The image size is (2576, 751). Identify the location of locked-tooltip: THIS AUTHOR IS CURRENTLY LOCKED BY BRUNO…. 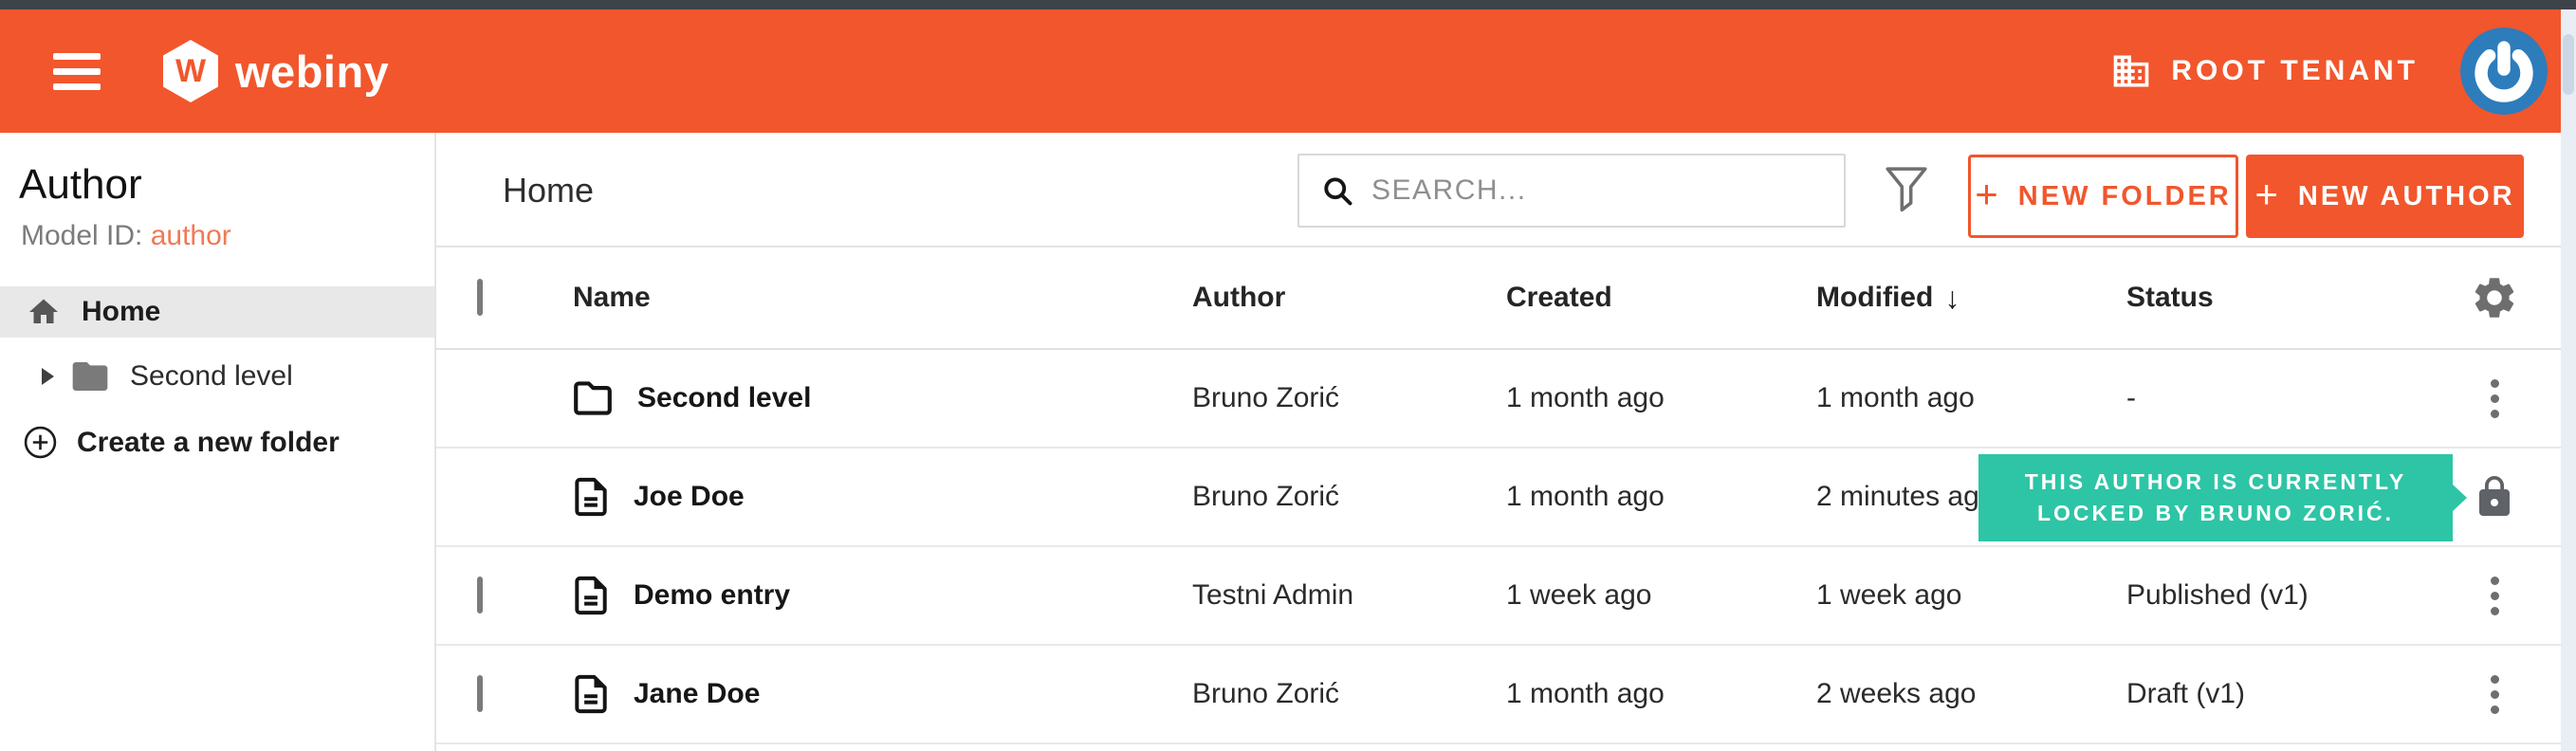
(2222, 497).